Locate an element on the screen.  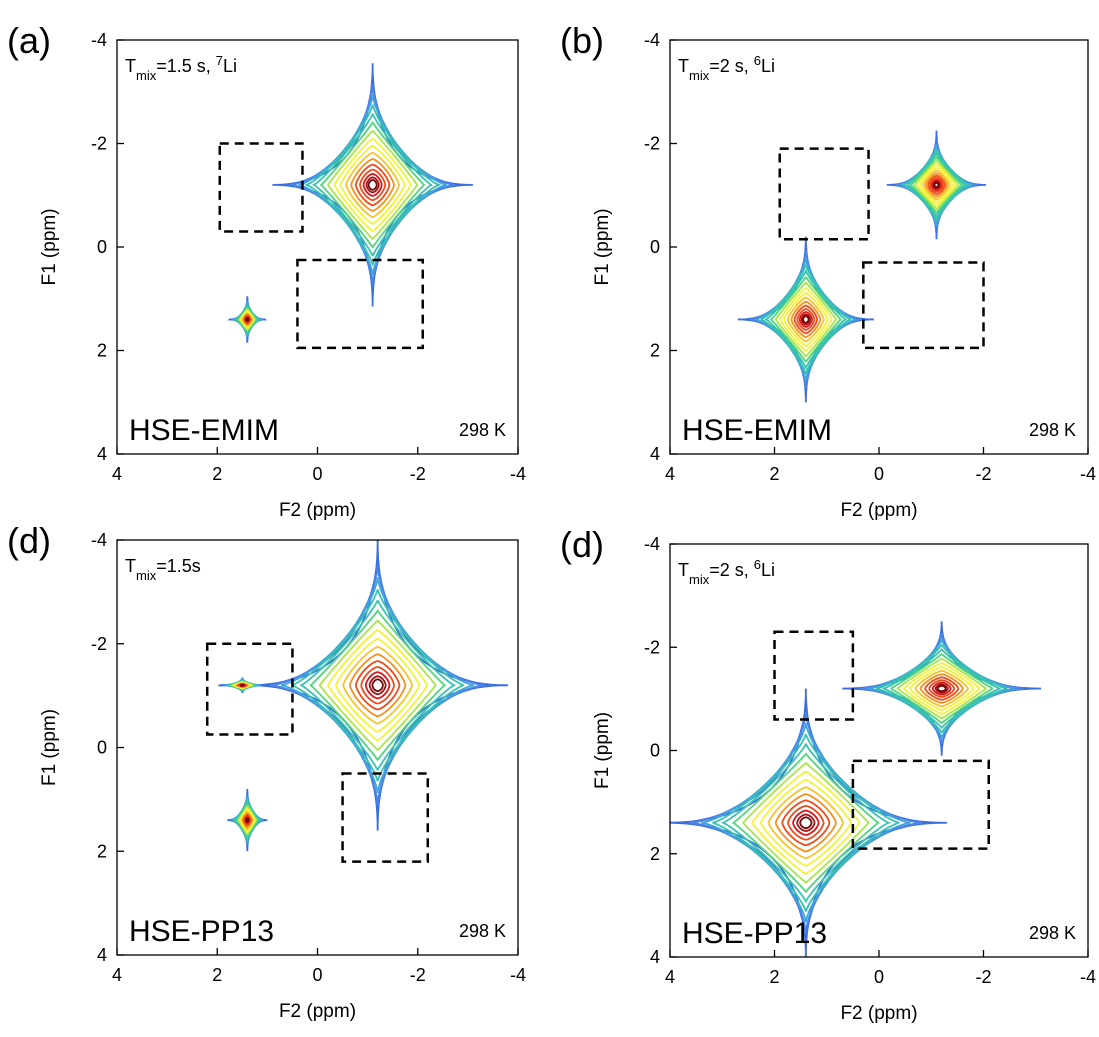
plot-area is located at coordinates (862, 266).